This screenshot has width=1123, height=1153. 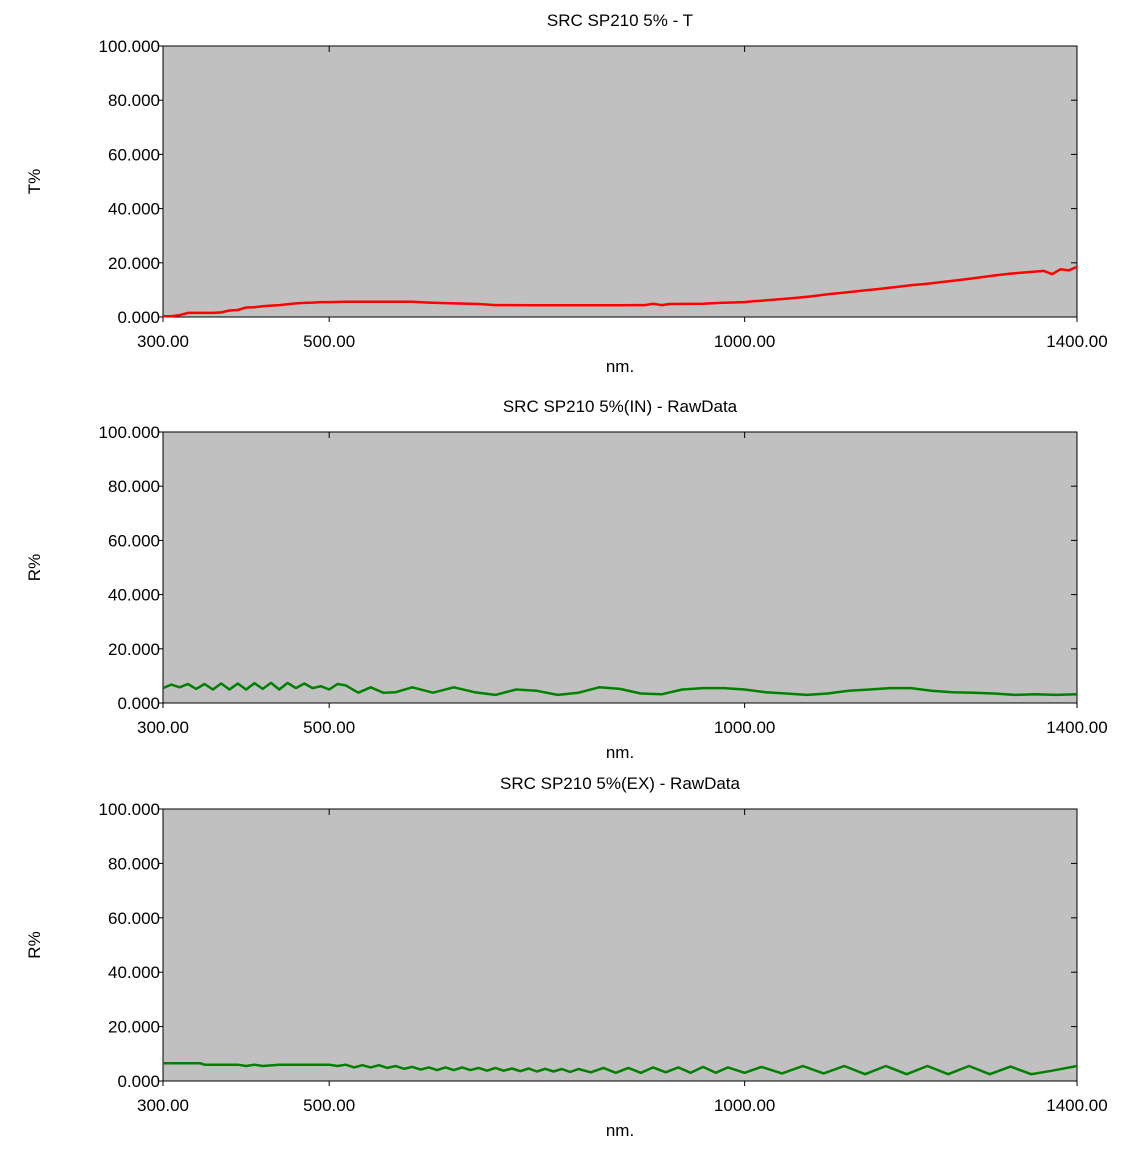 What do you see at coordinates (34, 182) in the screenshot?
I see `y-axis-label: T%` at bounding box center [34, 182].